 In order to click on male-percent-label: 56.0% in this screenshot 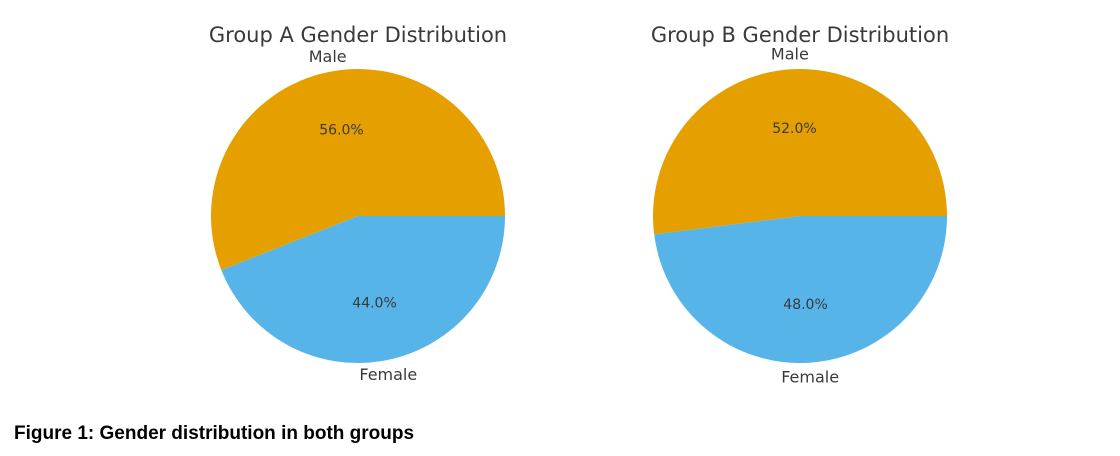, I will do `click(341, 130)`.